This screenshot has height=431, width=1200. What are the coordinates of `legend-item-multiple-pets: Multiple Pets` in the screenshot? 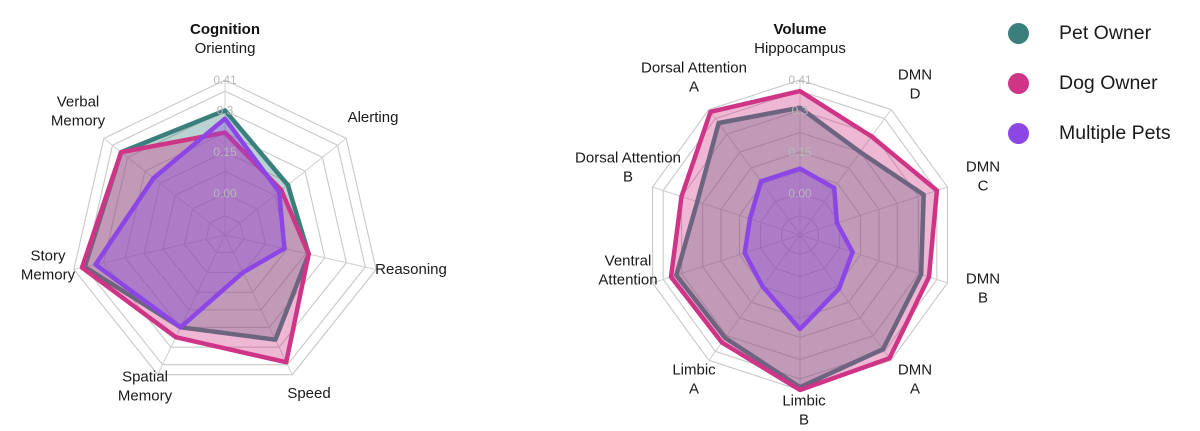 It's located at (1089, 133).